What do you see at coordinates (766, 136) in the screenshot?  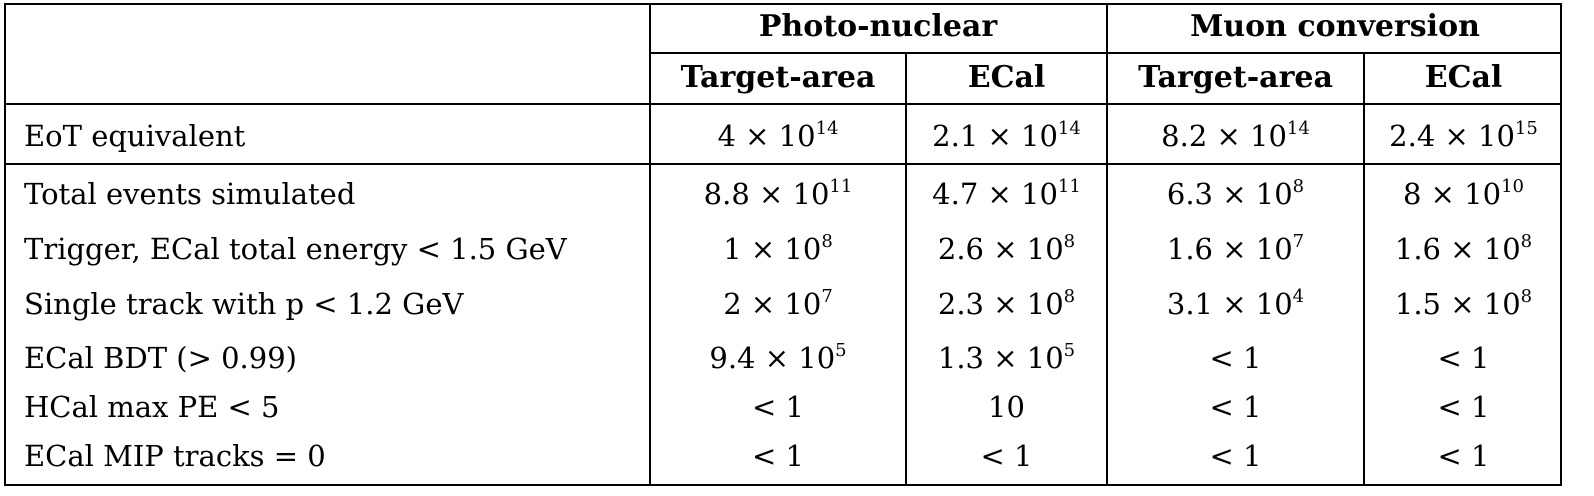 I see `cell-value: 4 × 10` at bounding box center [766, 136].